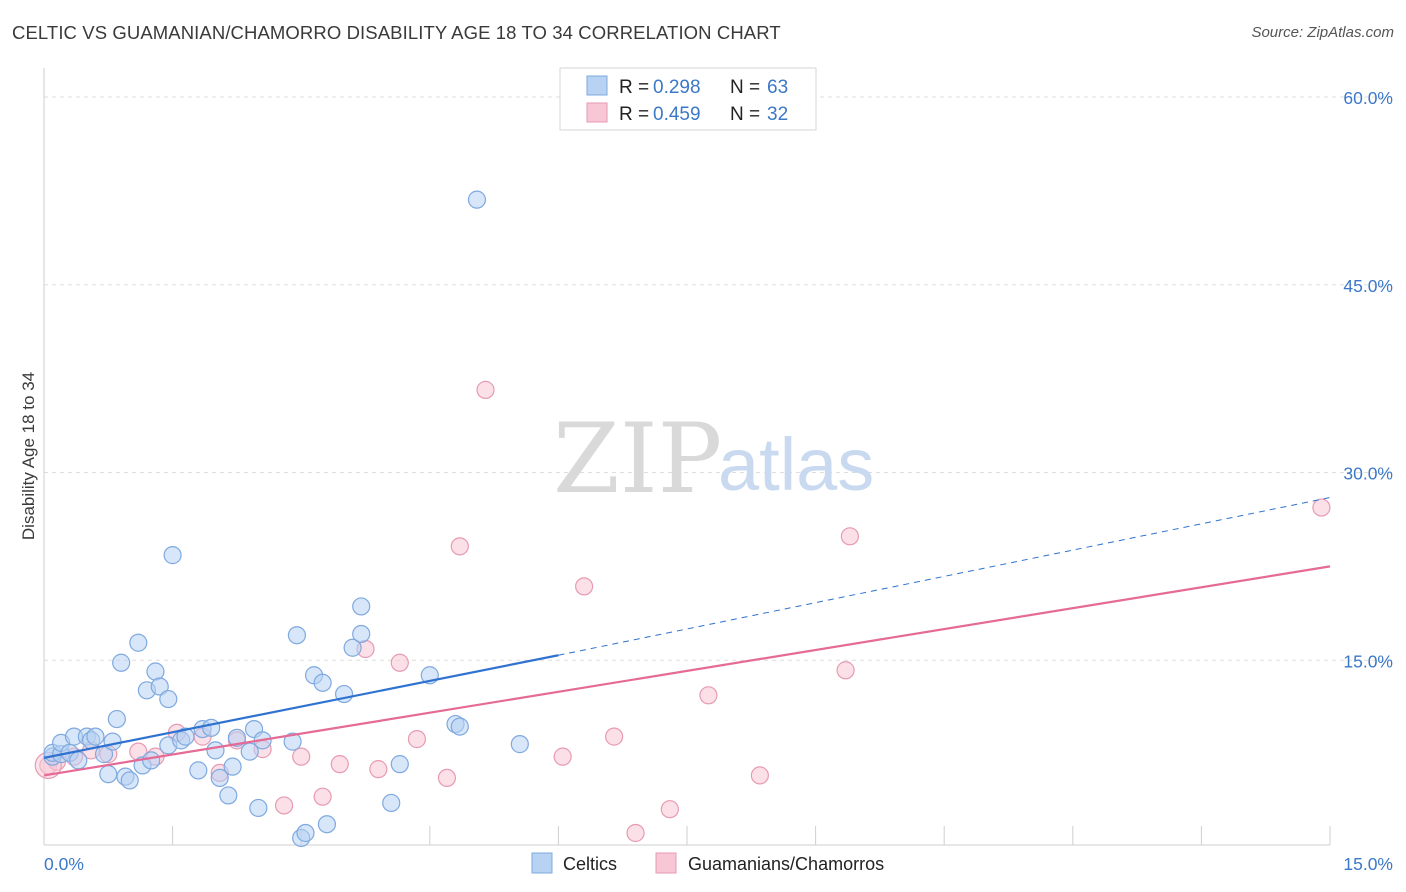 The height and width of the screenshot is (892, 1406). Describe the element at coordinates (301, 706) in the screenshot. I see `celtics-trend-line` at that location.